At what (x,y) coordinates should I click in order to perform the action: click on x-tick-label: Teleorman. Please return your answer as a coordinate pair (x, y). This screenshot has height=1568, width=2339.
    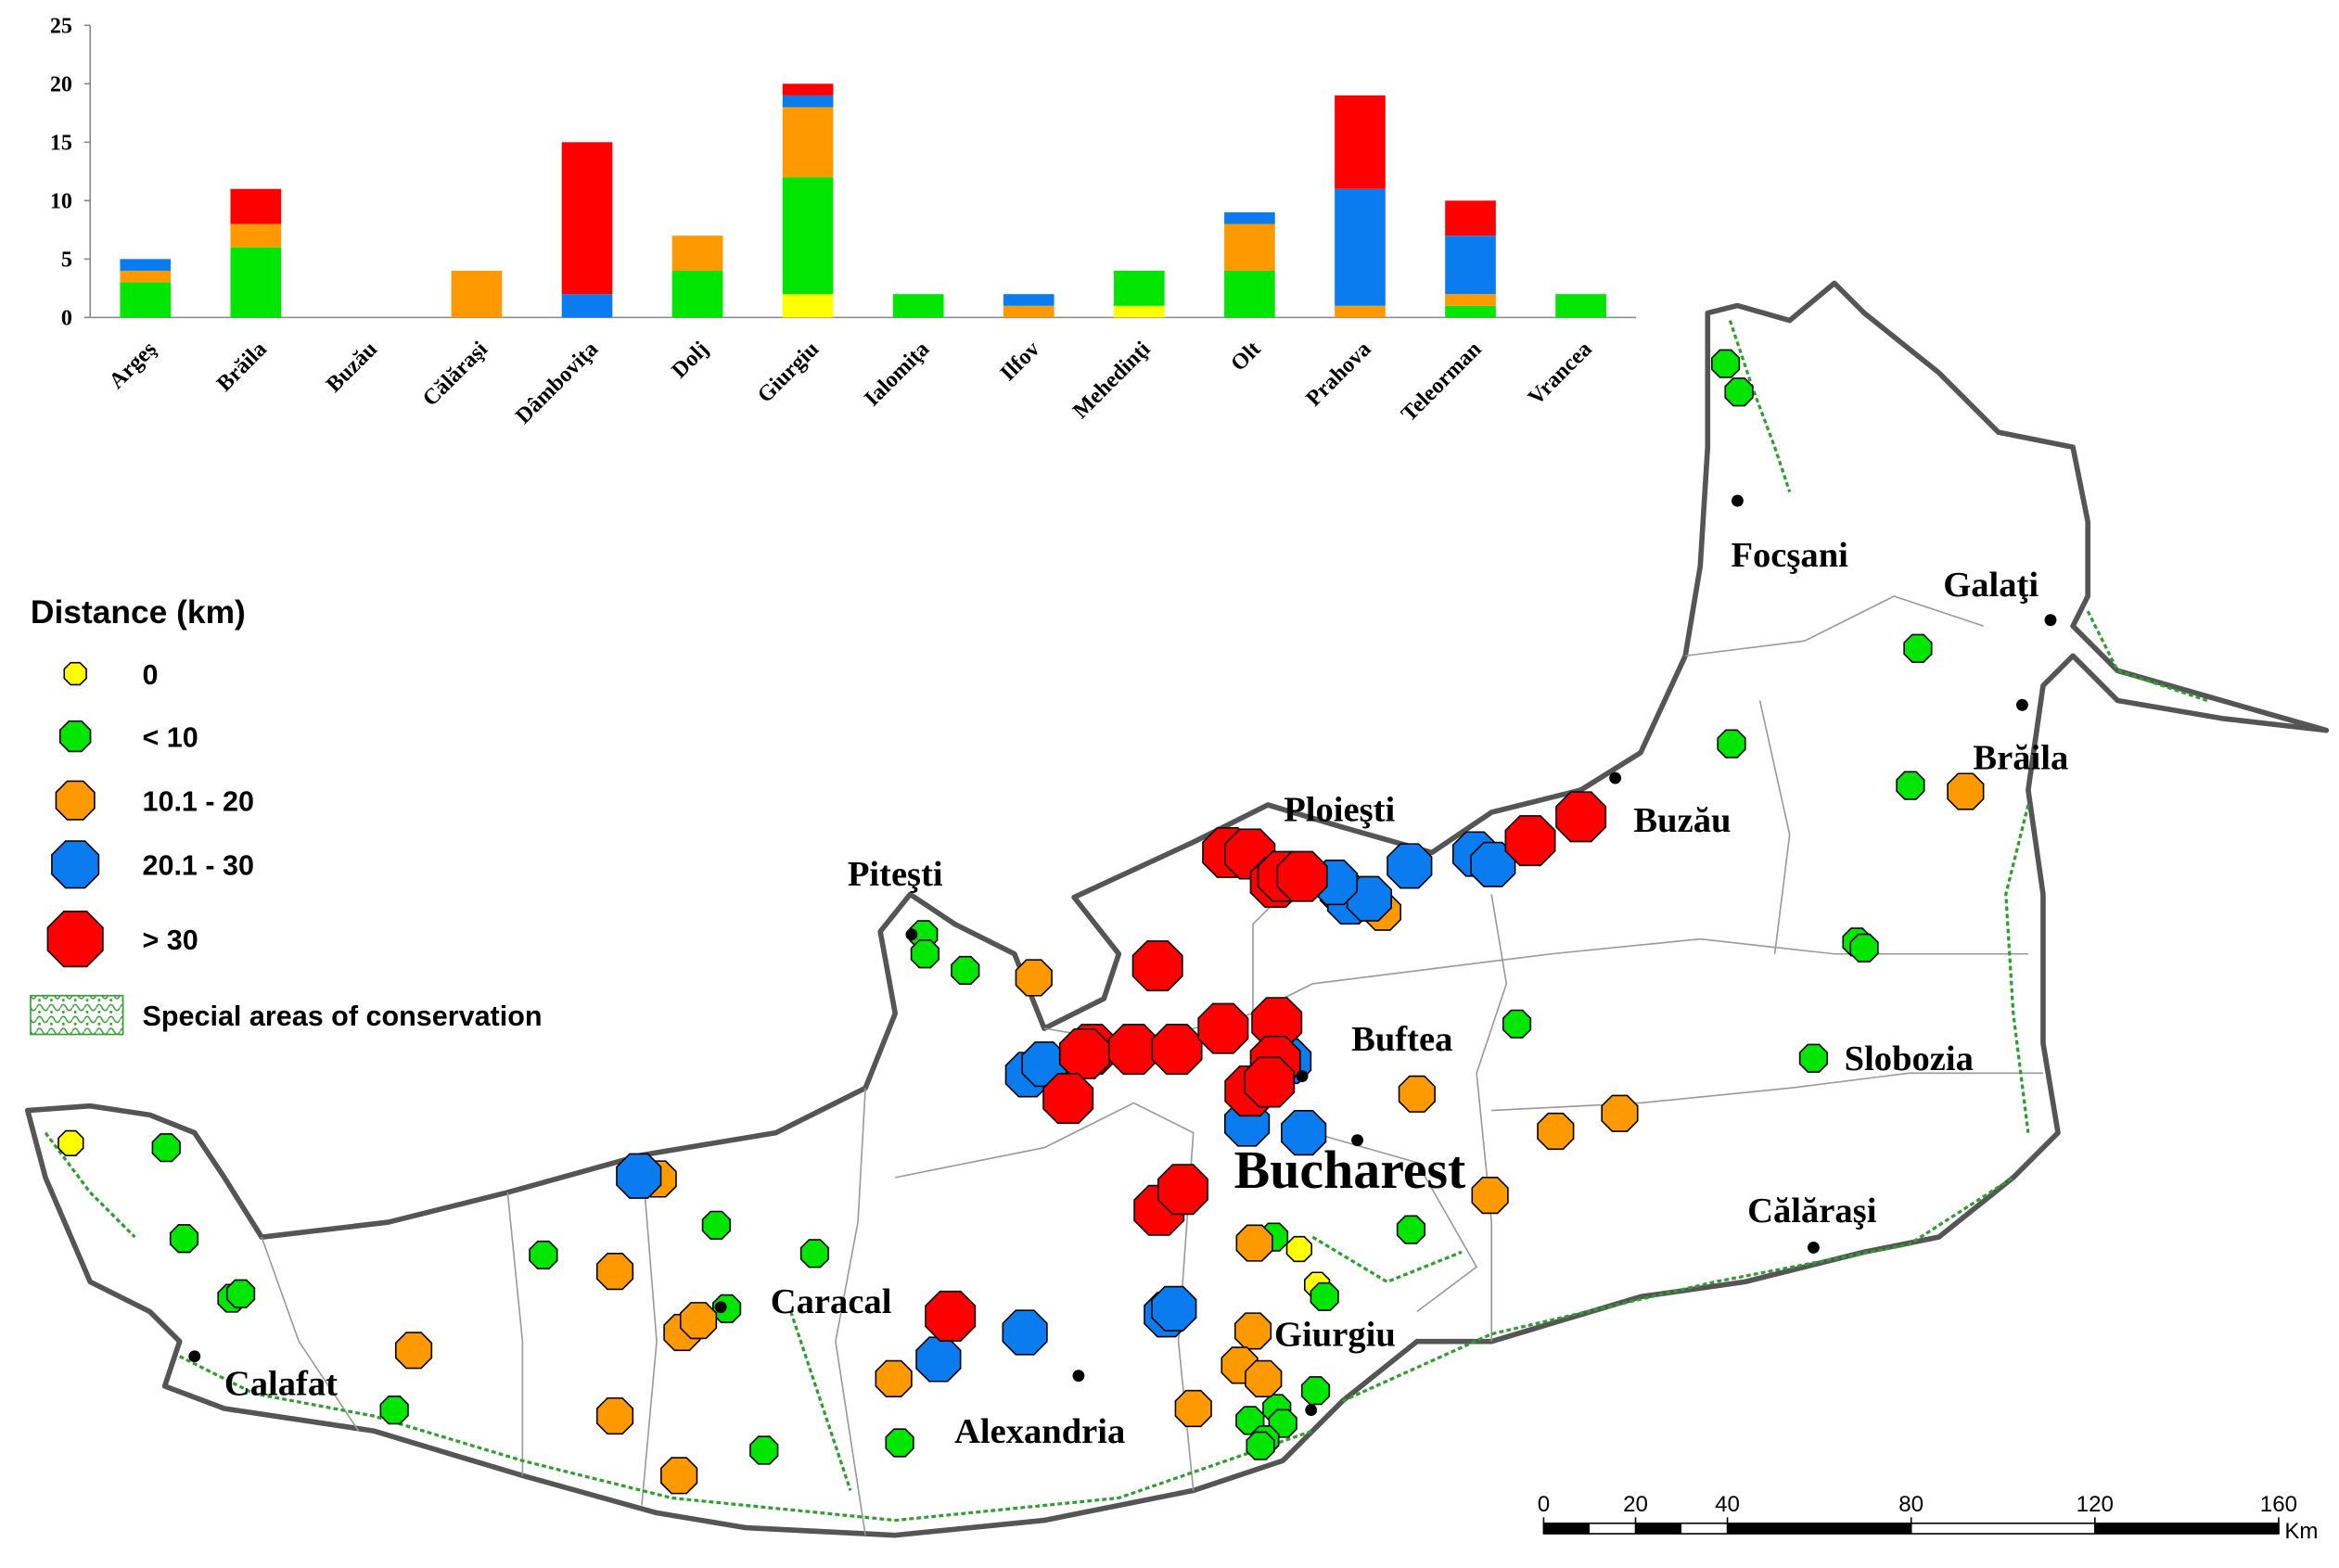
    Looking at the image, I should click on (1442, 382).